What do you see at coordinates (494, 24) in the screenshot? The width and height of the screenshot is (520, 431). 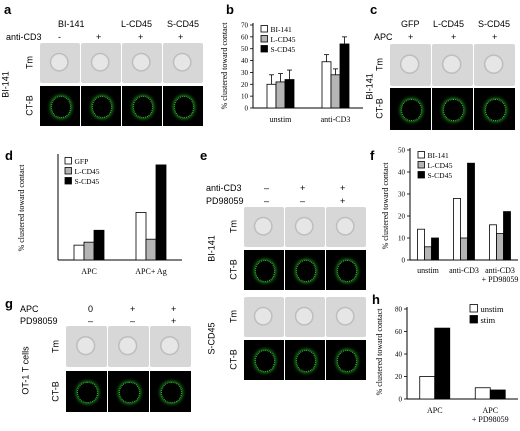 I see `column-label: S-CD45` at bounding box center [494, 24].